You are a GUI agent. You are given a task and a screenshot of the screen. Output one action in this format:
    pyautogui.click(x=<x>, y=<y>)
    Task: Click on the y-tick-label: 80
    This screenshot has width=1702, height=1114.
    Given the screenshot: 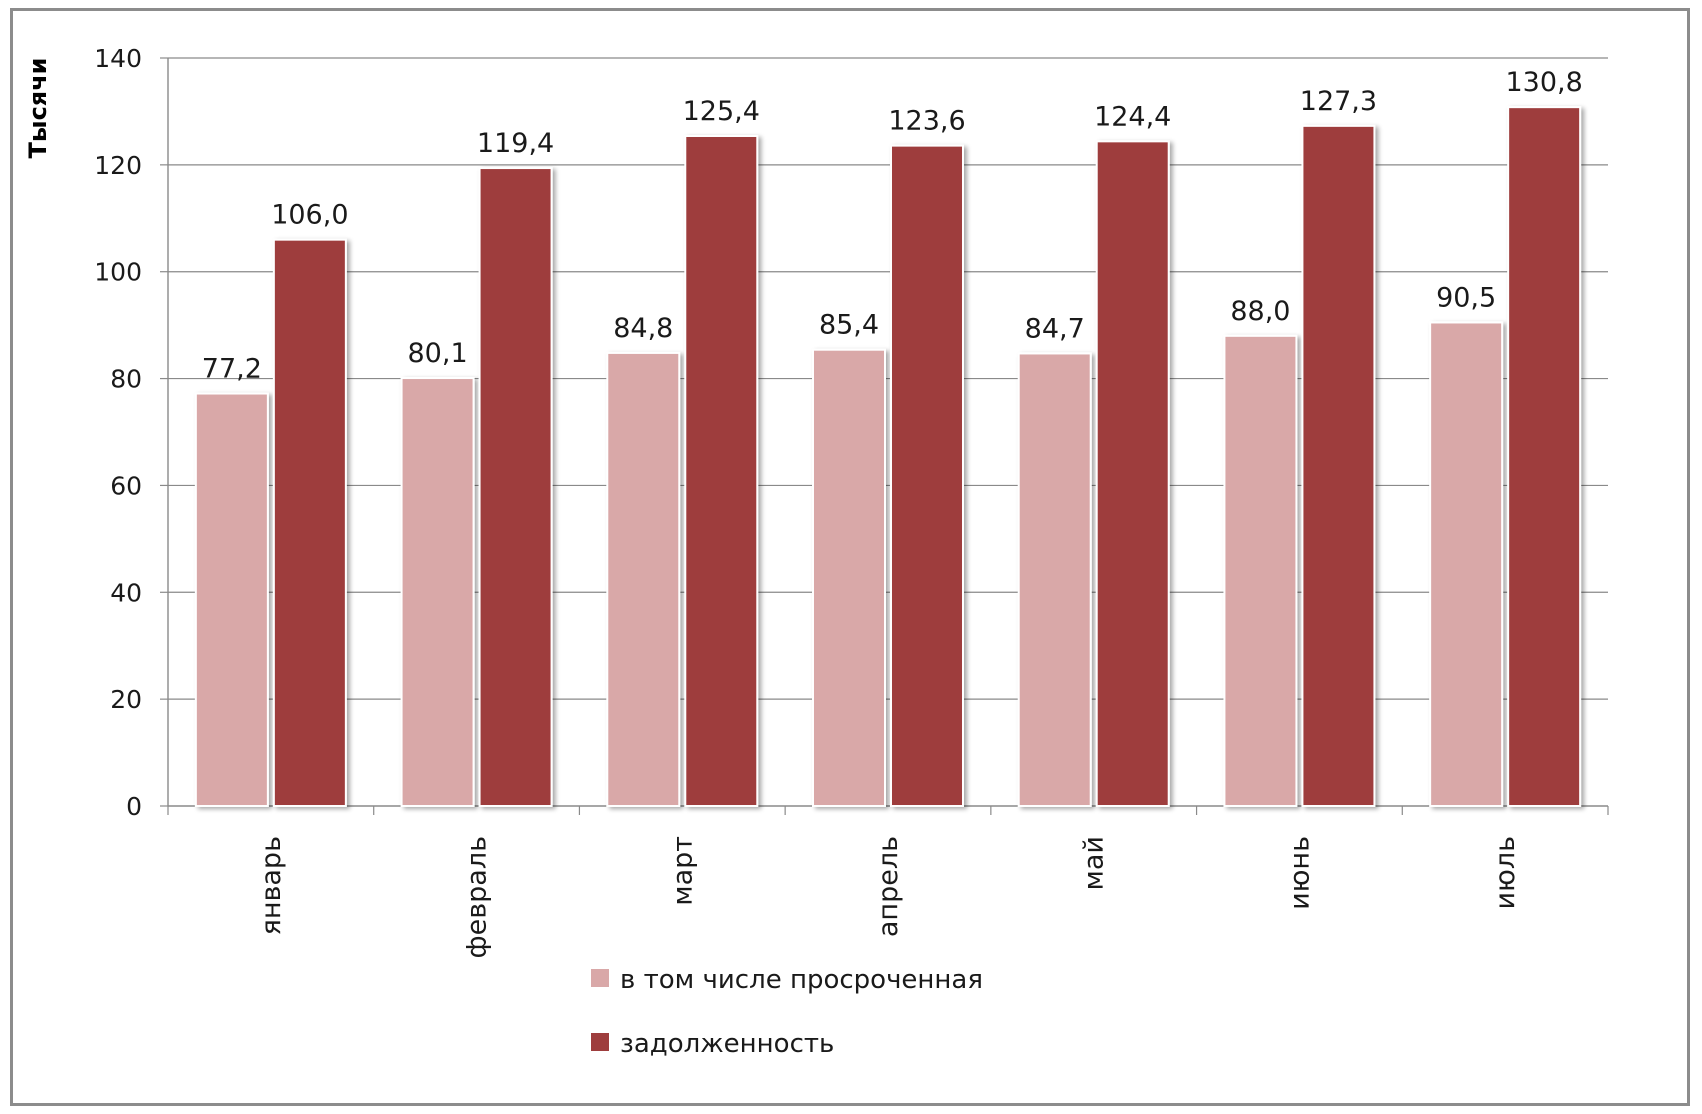 What is the action you would take?
    pyautogui.click(x=126, y=379)
    